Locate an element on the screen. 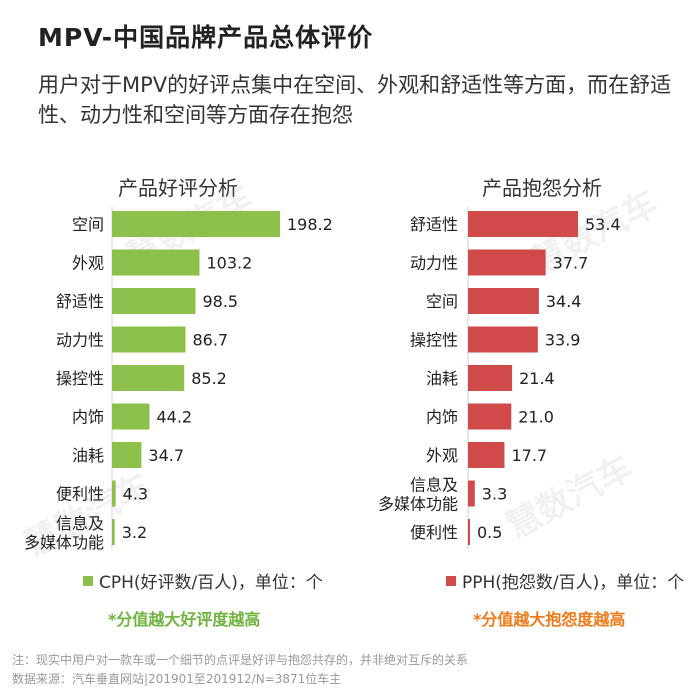 This screenshot has height=700, width=700. negative-value-label: 21.0 is located at coordinates (536, 417).